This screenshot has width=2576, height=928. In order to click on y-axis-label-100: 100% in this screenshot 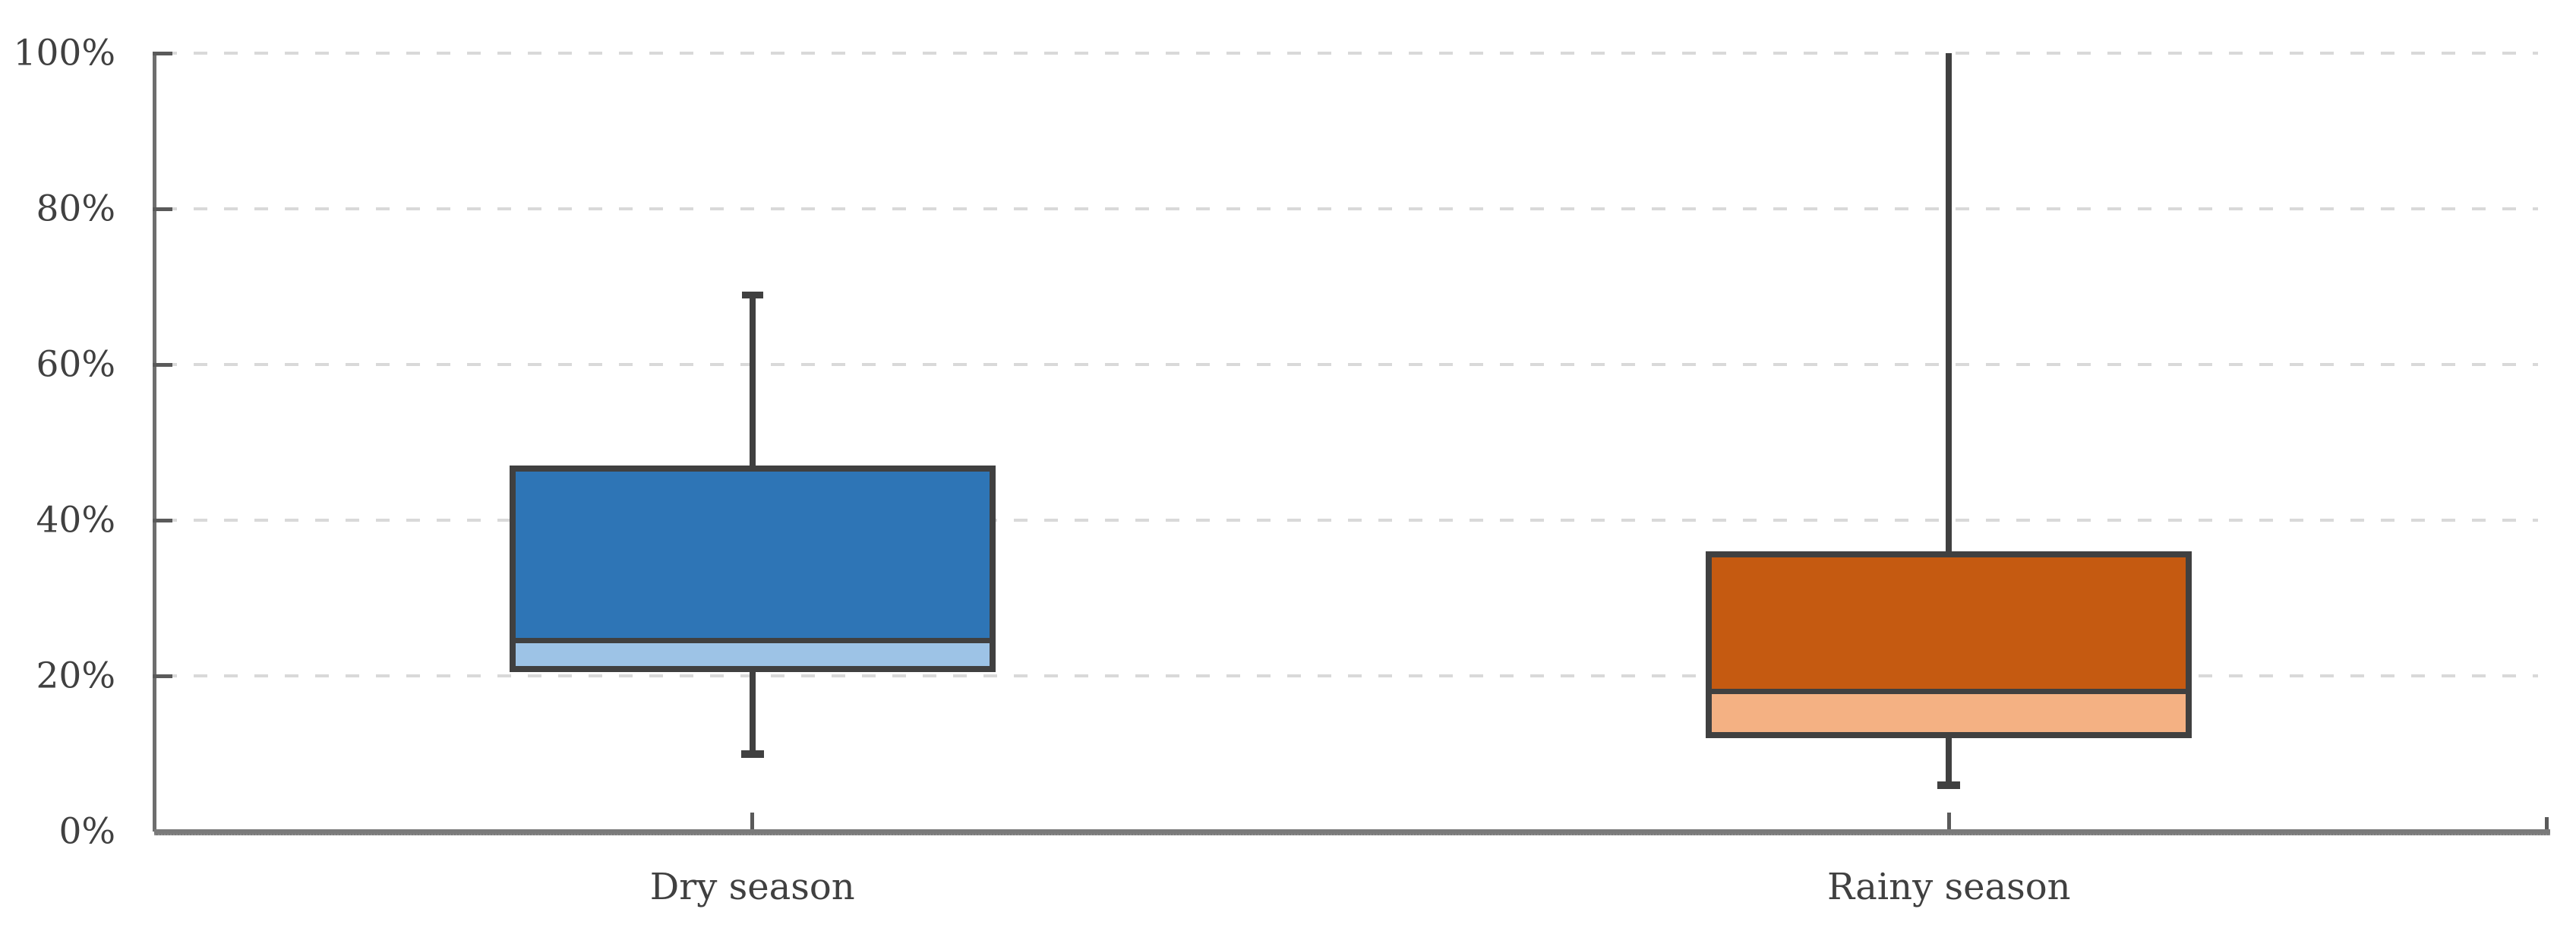, I will do `click(64, 53)`.